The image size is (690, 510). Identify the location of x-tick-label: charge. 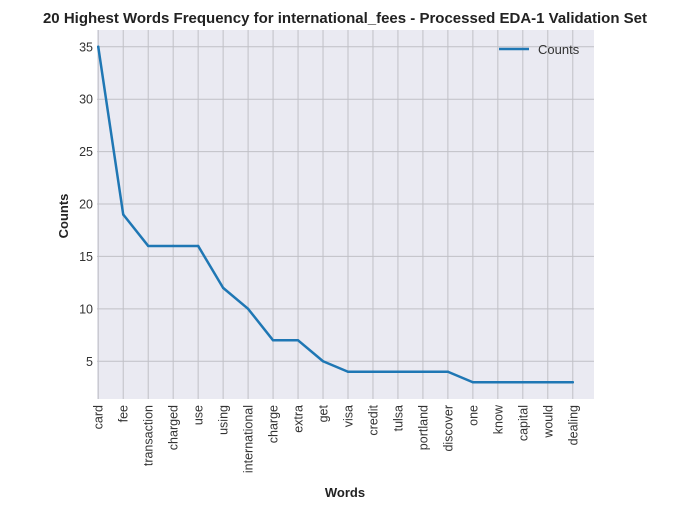
(274, 424).